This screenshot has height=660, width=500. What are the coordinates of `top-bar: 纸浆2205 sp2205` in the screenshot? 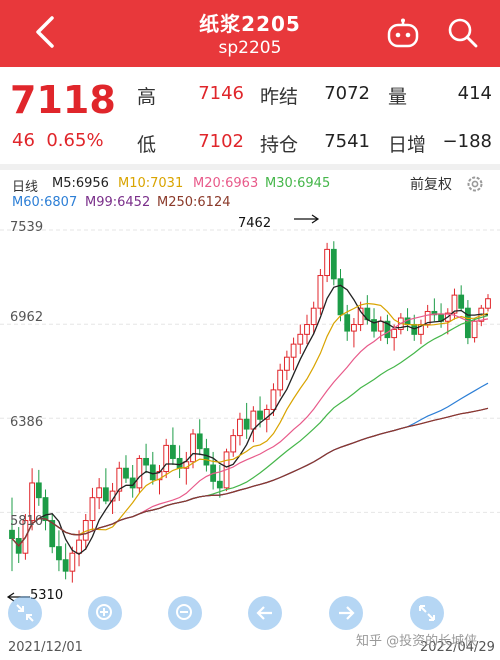 It's located at (250, 33).